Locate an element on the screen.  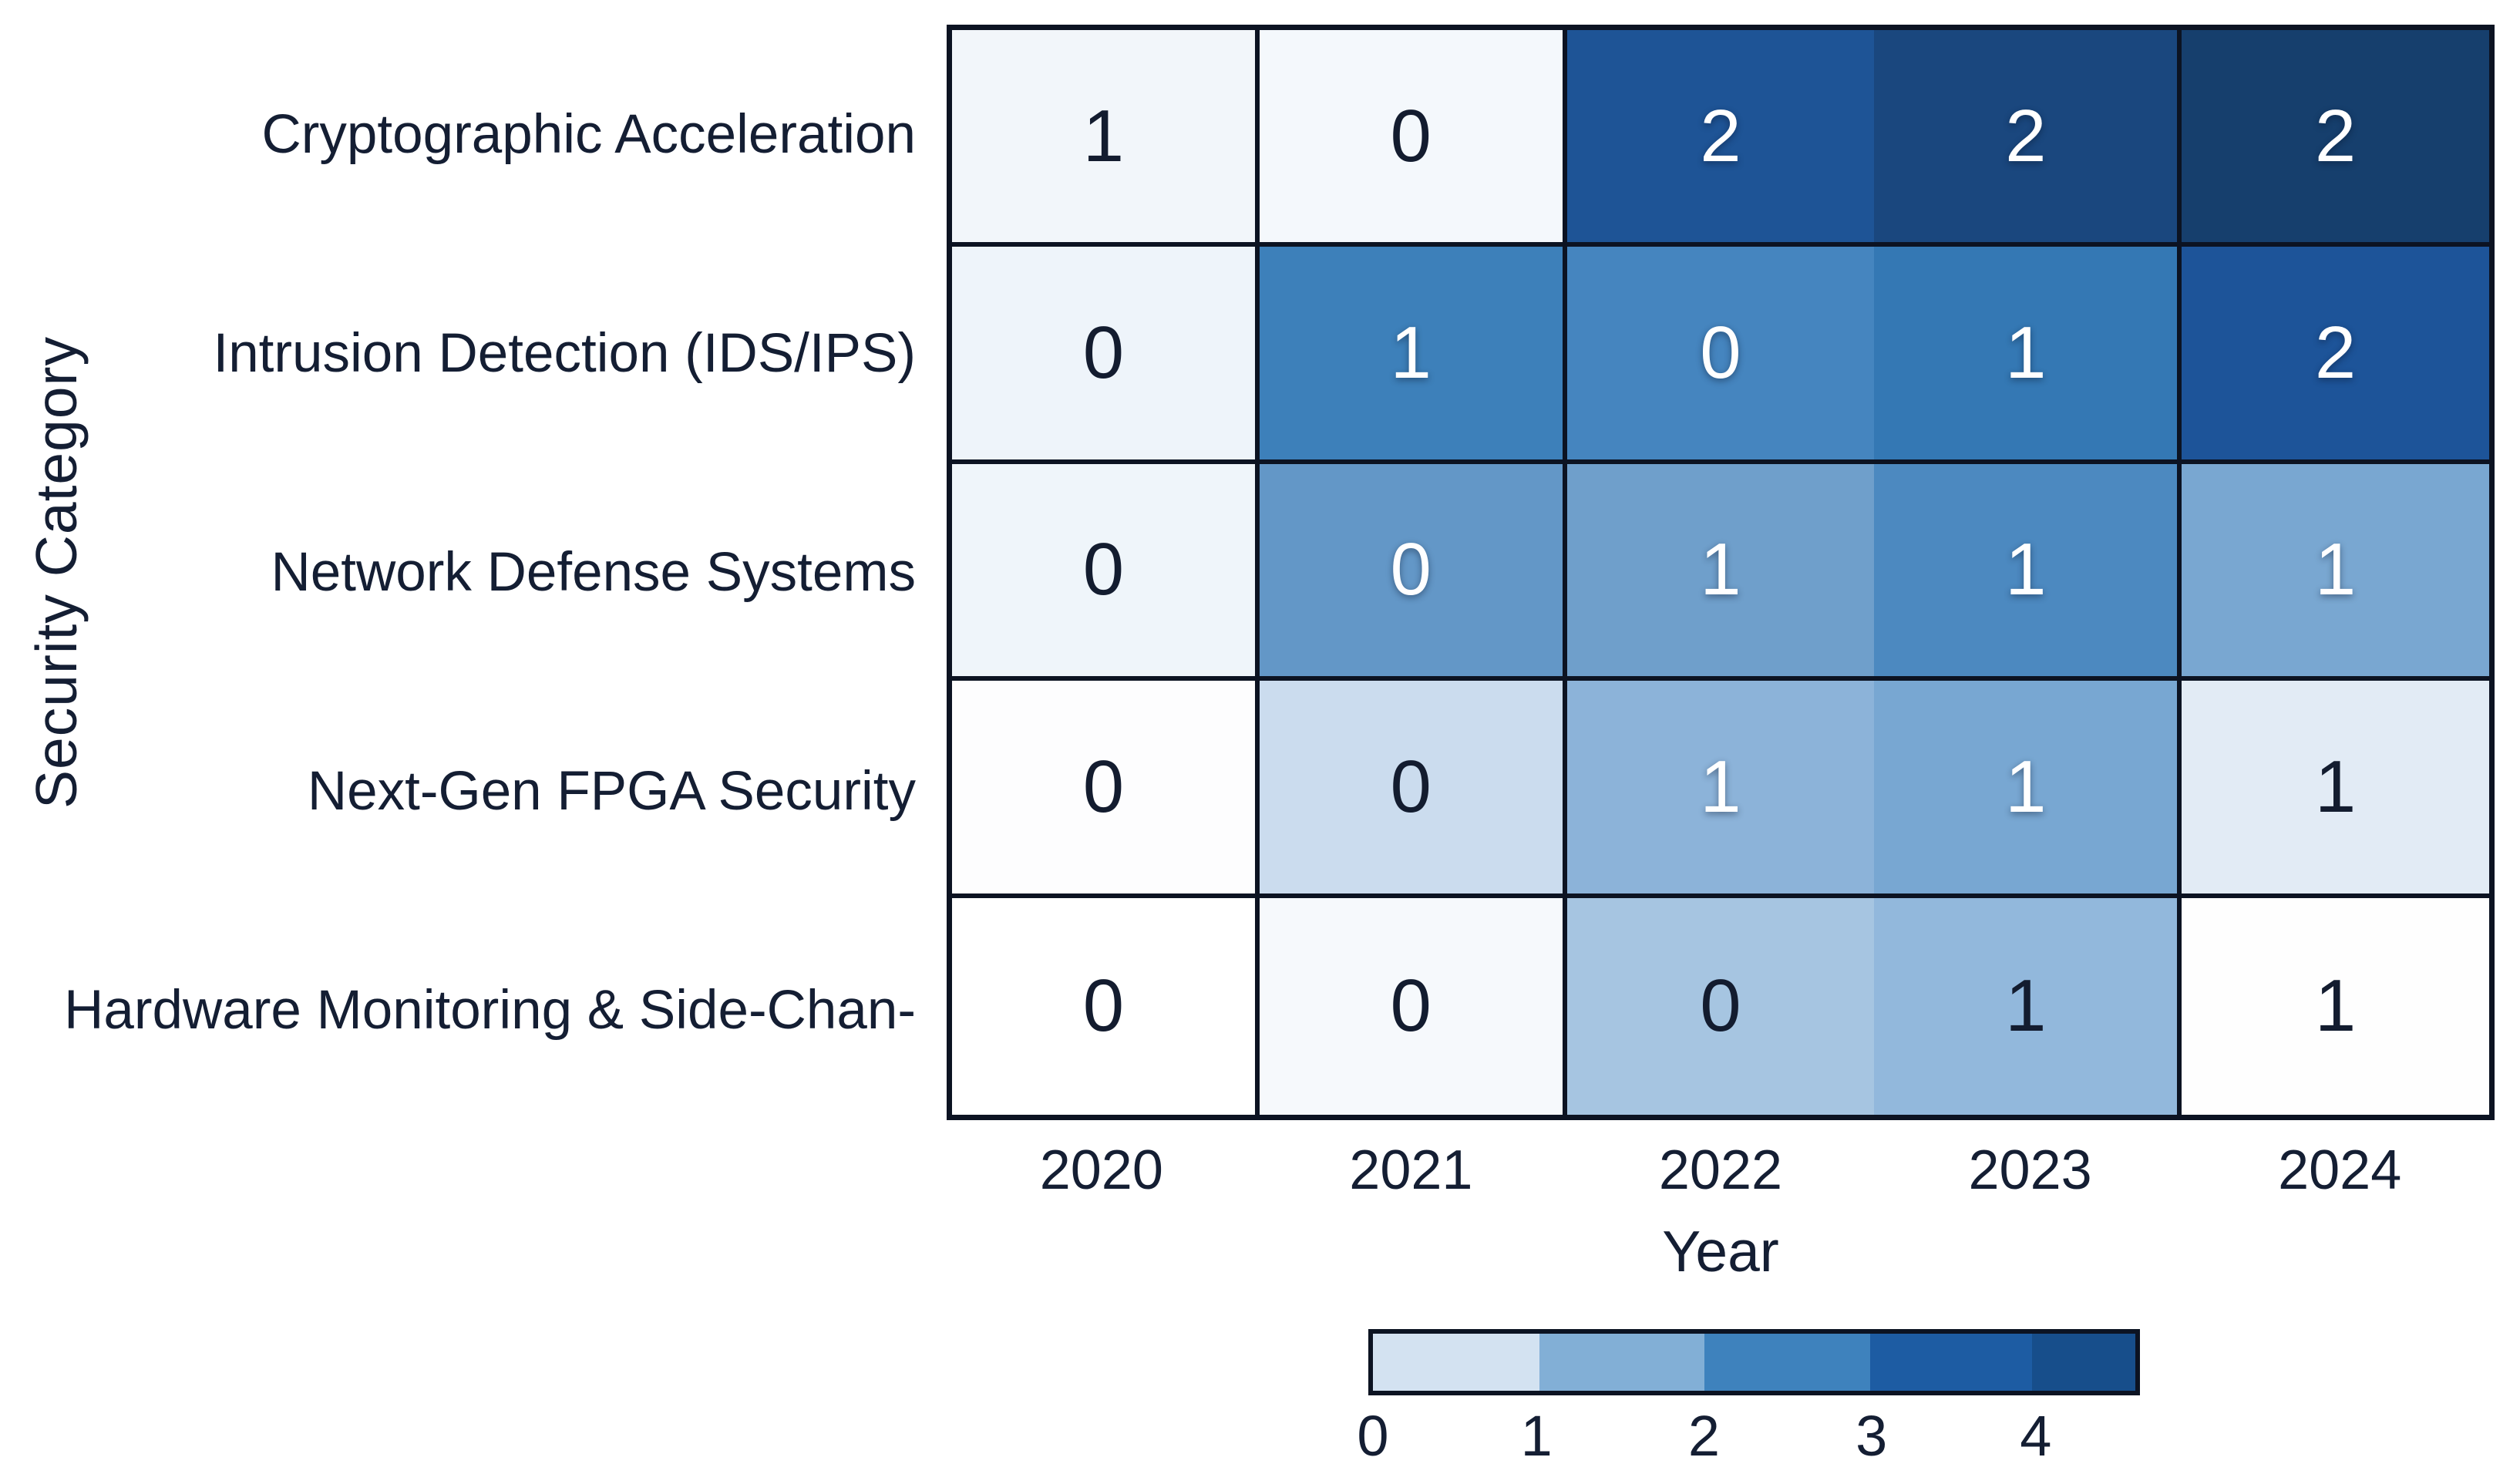
colorbar is located at coordinates (1754, 1362).